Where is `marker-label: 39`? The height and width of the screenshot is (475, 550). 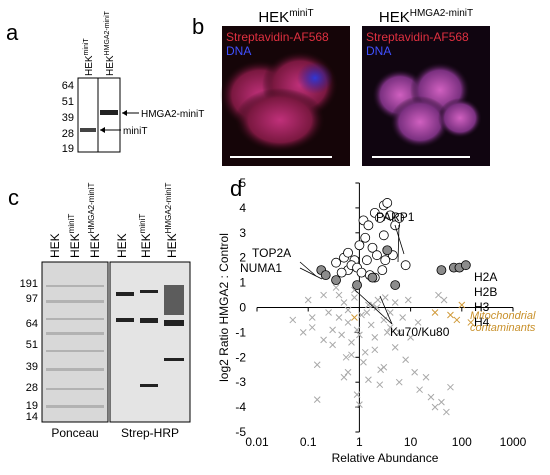
marker-label: 39 is located at coordinates (68, 118).